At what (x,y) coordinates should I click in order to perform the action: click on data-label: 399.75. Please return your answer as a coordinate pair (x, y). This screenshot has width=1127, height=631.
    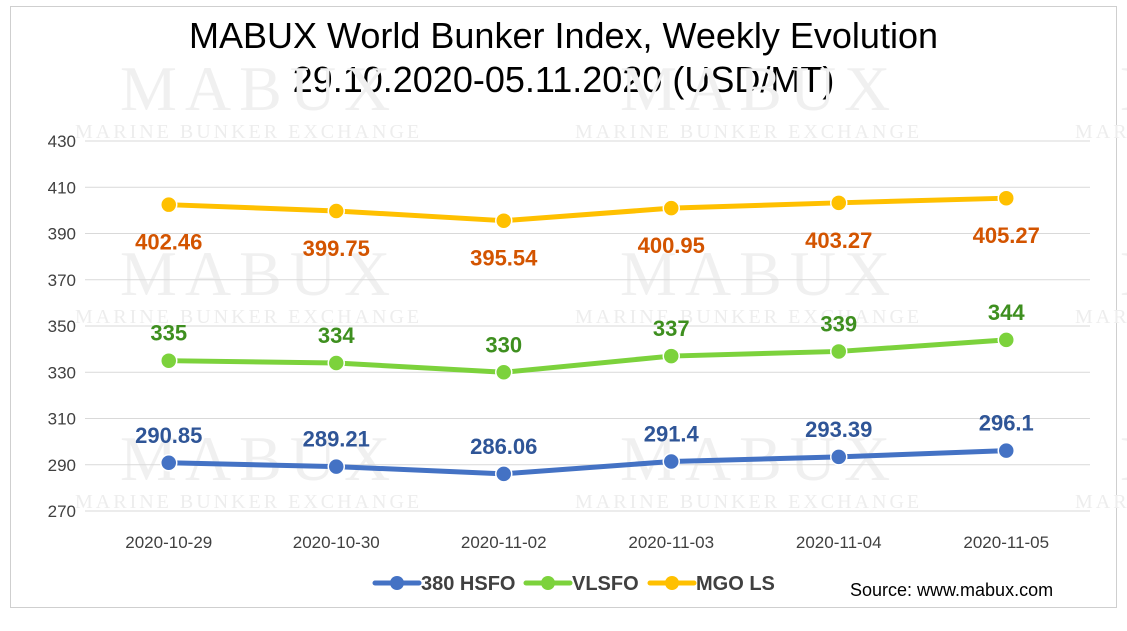
    Looking at the image, I should click on (336, 248).